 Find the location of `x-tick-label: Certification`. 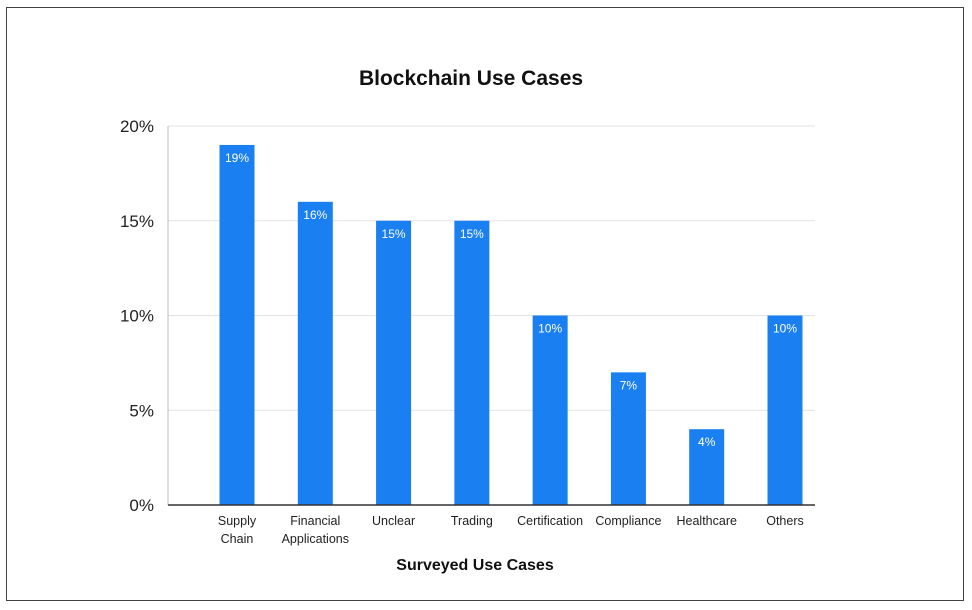

x-tick-label: Certification is located at coordinates (550, 521).